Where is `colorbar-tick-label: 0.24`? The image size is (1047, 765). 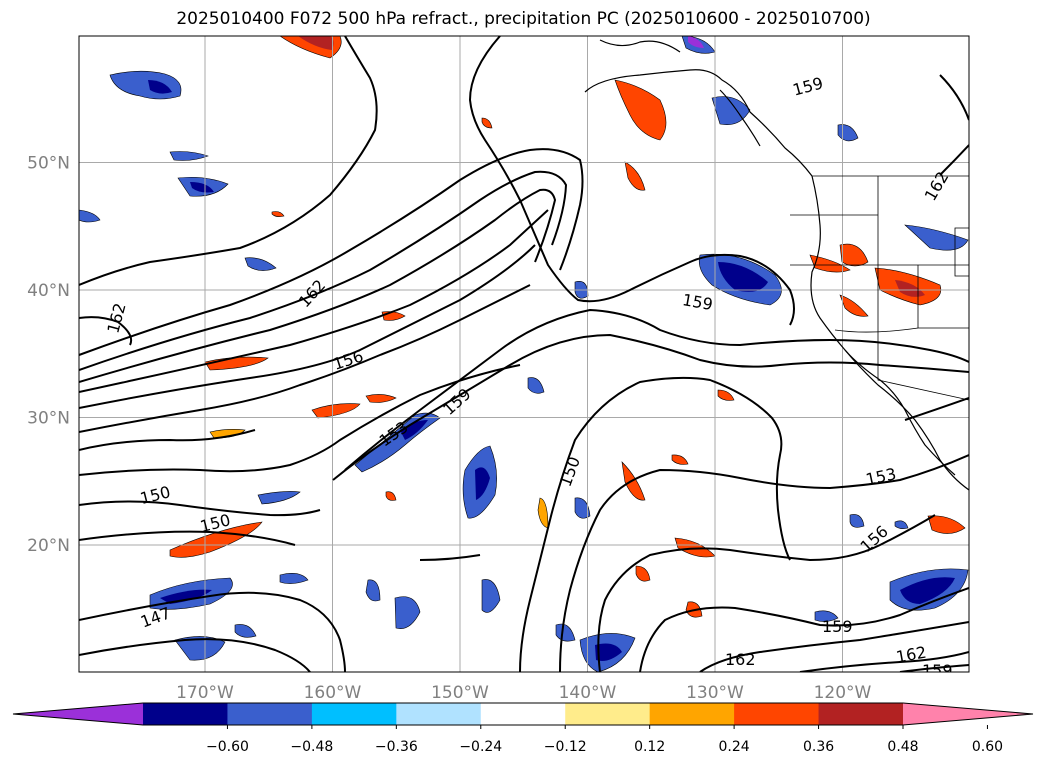
colorbar-tick-label: 0.24 is located at coordinates (734, 747).